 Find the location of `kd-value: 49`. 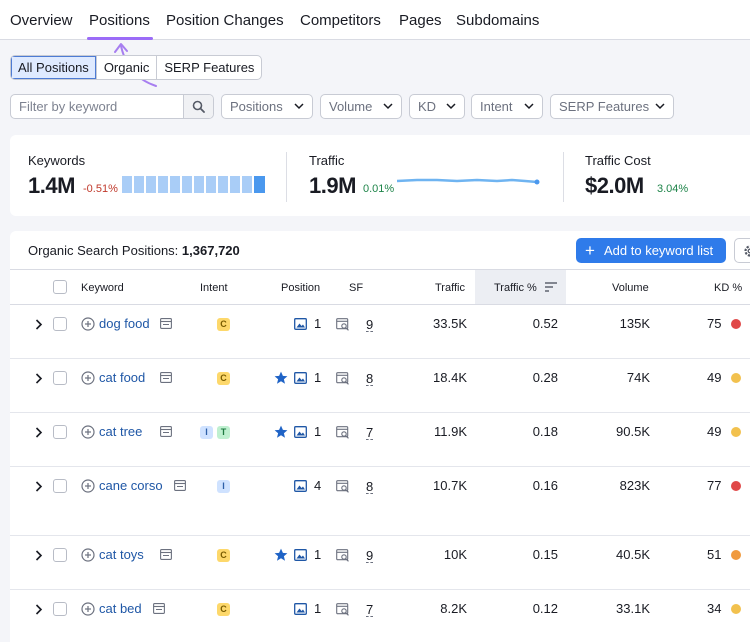

kd-value: 49 is located at coordinates (714, 377).